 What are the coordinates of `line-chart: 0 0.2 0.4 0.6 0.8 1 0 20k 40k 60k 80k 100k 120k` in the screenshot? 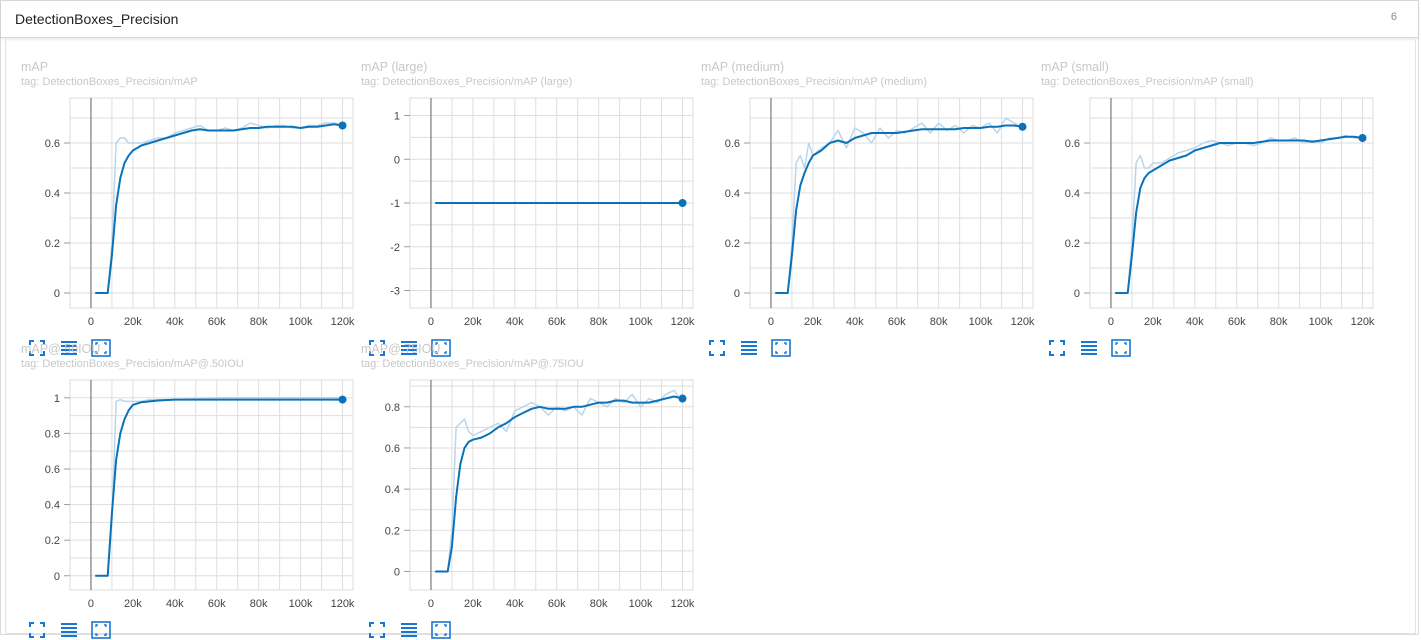 It's located at (189, 497).